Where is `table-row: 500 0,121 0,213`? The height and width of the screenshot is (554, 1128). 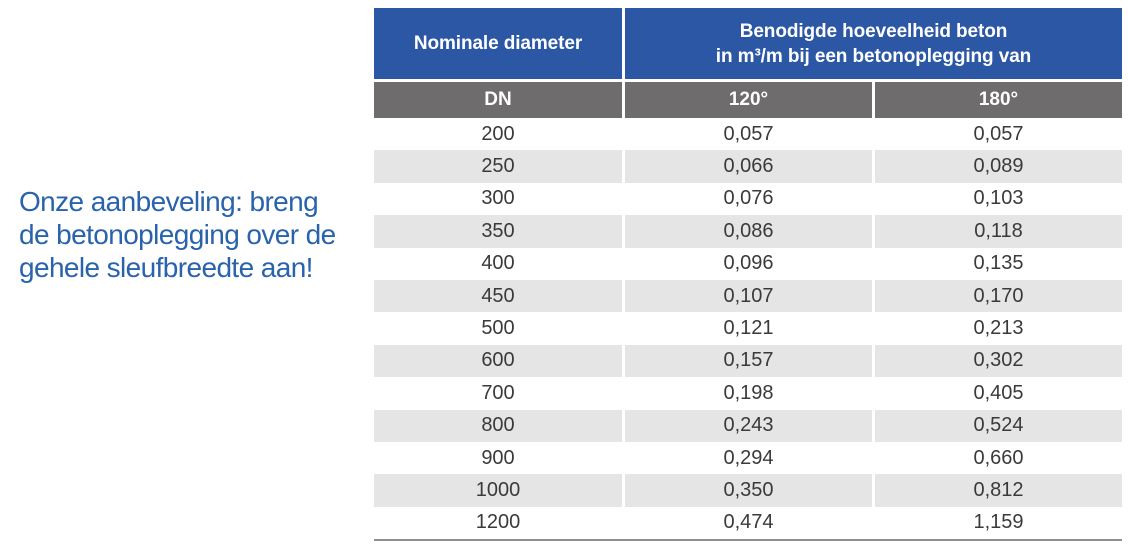
table-row: 500 0,121 0,213 is located at coordinates (748, 328).